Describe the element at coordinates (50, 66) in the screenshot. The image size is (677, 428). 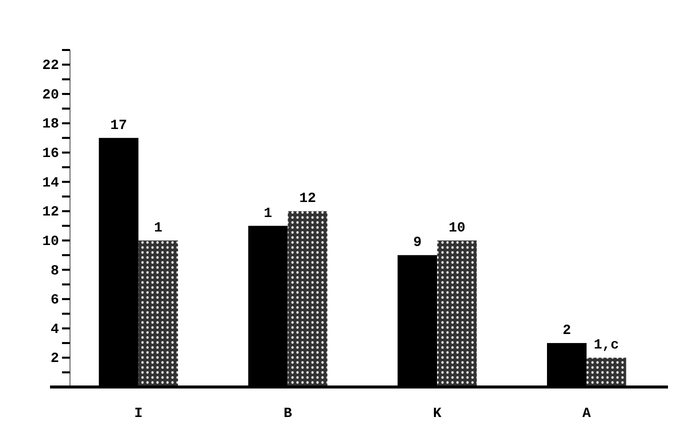
I see `y-tick-label: 22` at that location.